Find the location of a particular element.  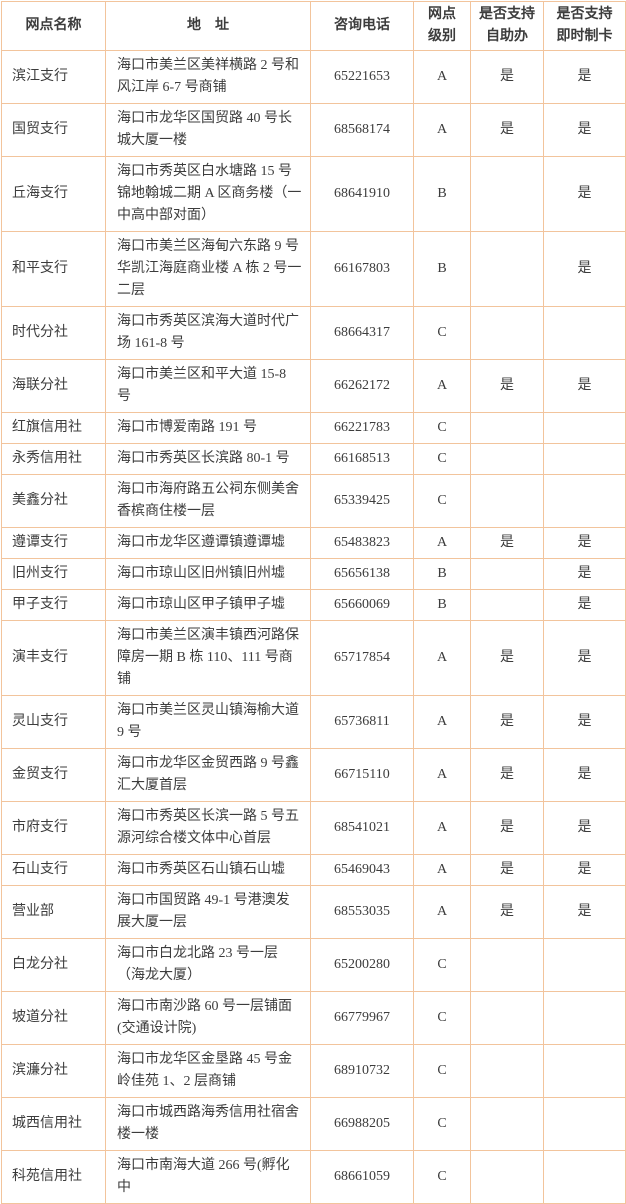

branch-address-cell: 海口市琼山区旧州镇旧州墟 is located at coordinates (208, 574).